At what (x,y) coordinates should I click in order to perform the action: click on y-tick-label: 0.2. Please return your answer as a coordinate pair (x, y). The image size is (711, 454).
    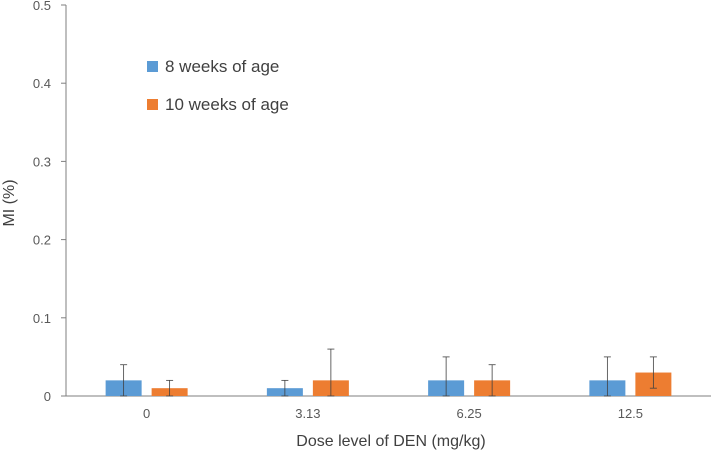
    Looking at the image, I should click on (42, 240).